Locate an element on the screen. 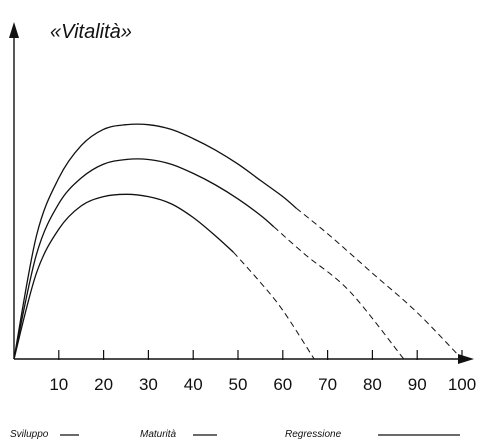  curve-2-dashed is located at coordinates (339, 293).